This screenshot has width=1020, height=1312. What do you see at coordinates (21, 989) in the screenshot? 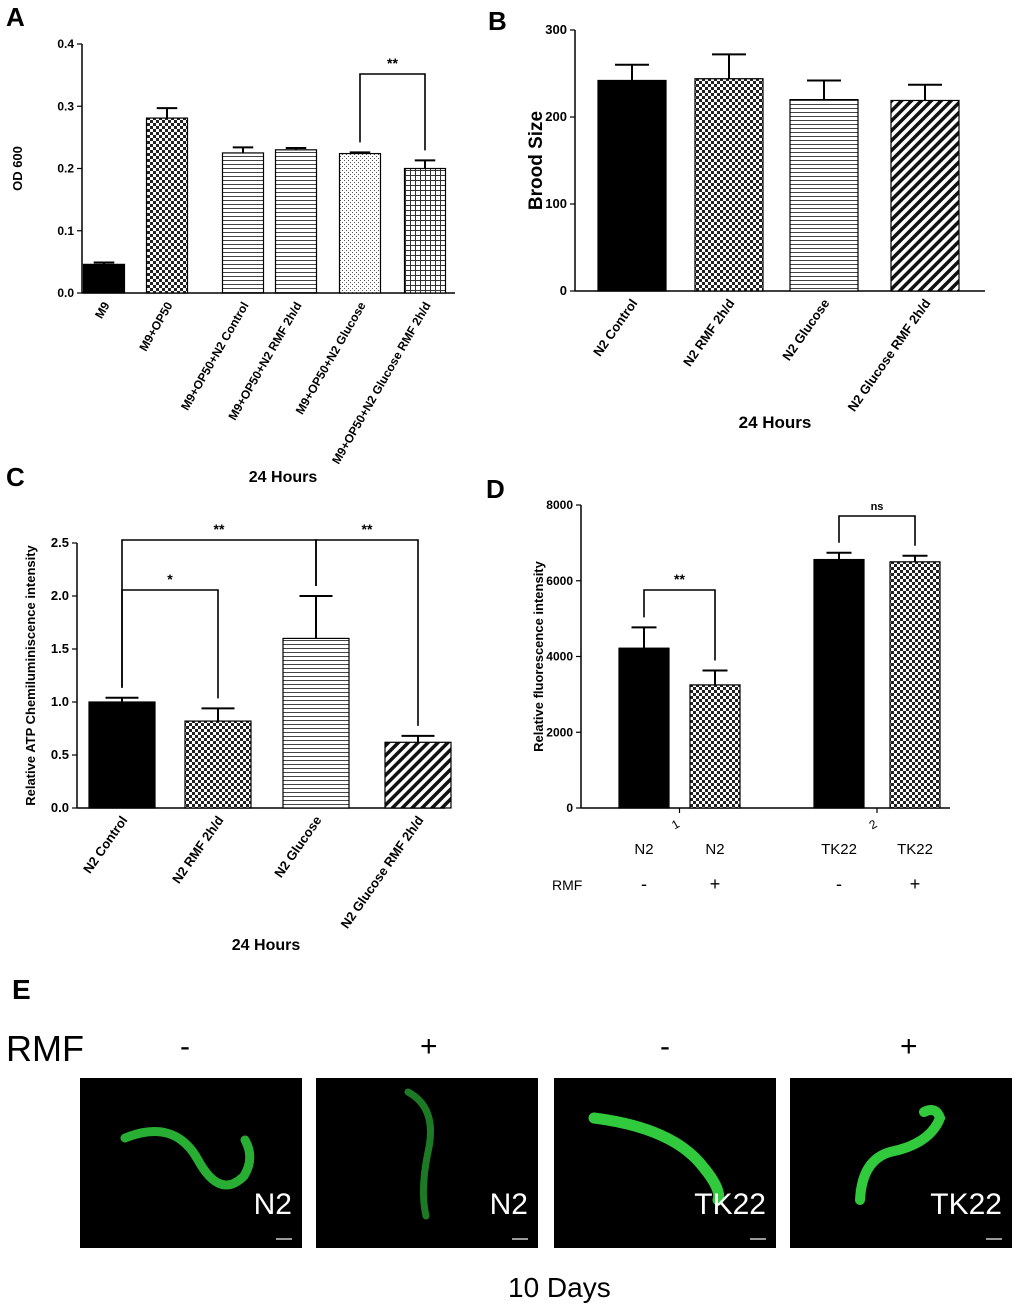
I see `panel-e-letter: E` at bounding box center [21, 989].